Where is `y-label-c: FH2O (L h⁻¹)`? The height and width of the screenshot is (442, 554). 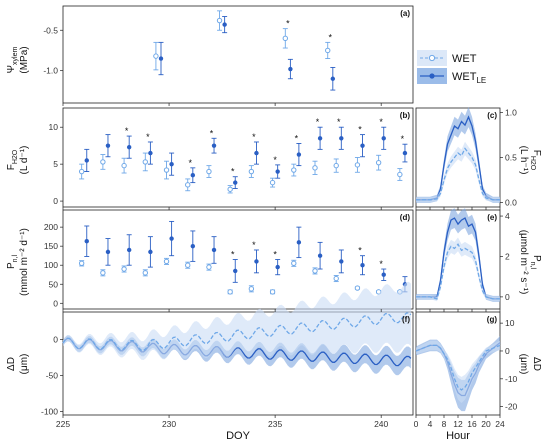 y-label-c: FH2O (L h⁻¹) is located at coordinates (530, 160).